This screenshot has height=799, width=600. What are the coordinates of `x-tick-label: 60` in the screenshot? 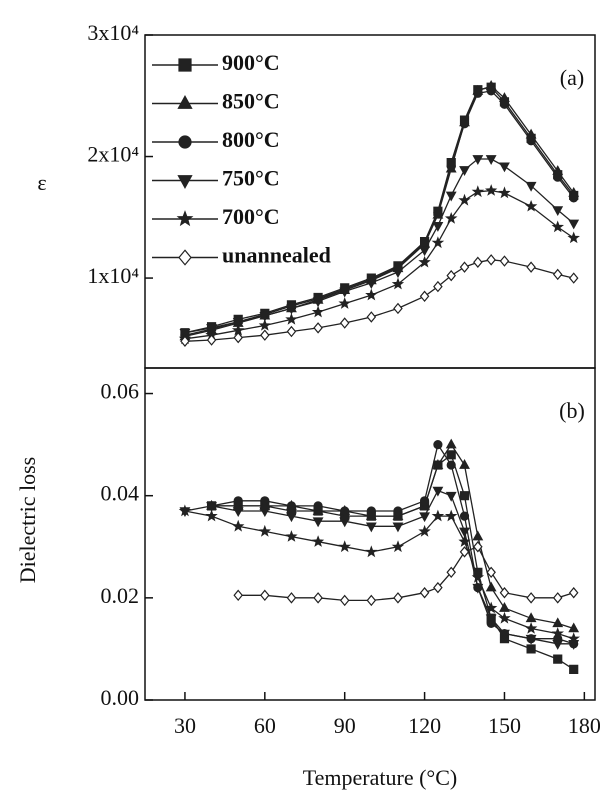 It's located at (265, 725).